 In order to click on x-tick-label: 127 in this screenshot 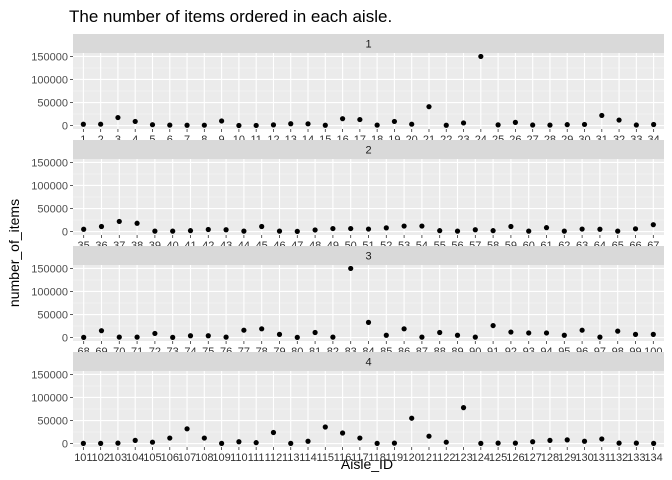, I will do `click(532, 458)`.